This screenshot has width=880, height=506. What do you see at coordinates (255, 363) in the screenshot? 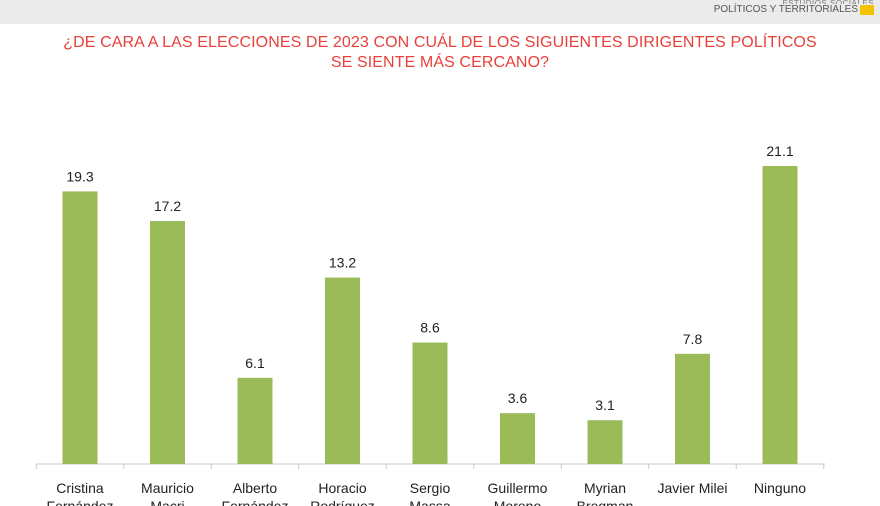
I see `bar-value-label: 6.1` at bounding box center [255, 363].